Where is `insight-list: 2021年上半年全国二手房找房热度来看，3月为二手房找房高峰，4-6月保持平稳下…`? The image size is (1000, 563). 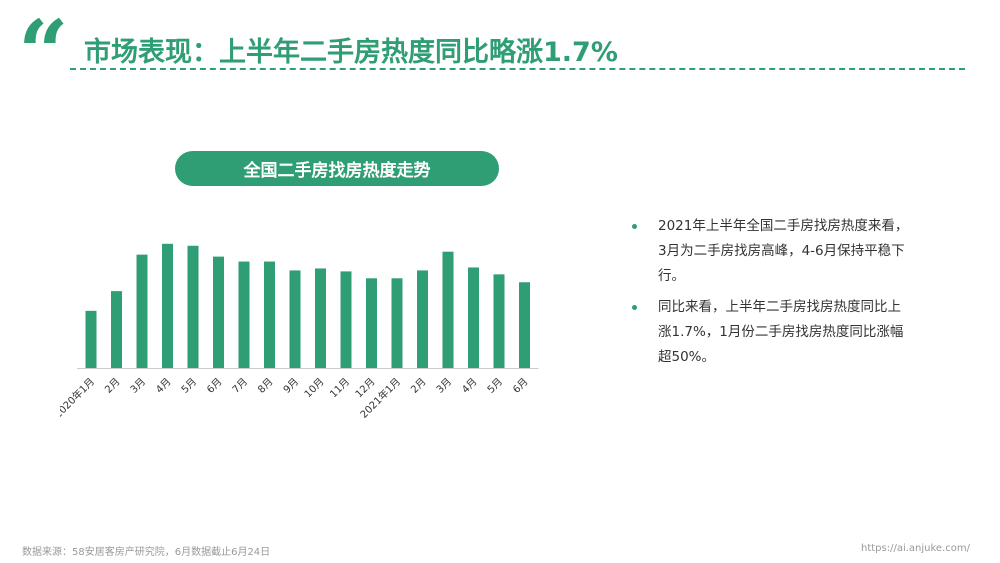
insight-list: 2021年上半年全国二手房找房热度来看，3月为二手房找房高峰，4-6月保持平稳下… is located at coordinates (772, 295).